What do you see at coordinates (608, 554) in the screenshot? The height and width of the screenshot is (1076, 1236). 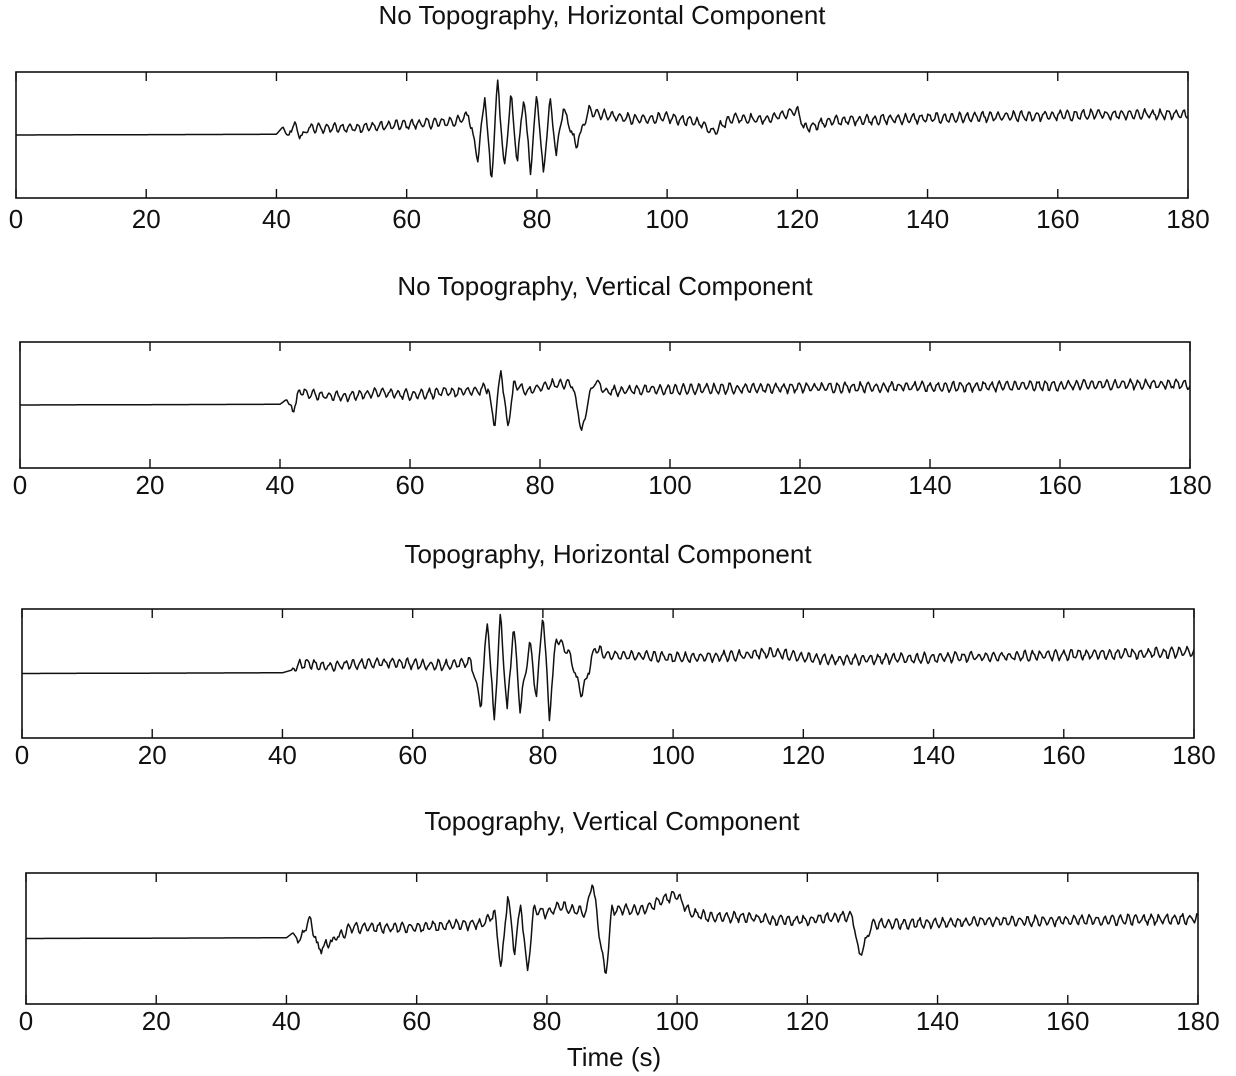 I see `panel-title: Topography, Horizontal Component` at bounding box center [608, 554].